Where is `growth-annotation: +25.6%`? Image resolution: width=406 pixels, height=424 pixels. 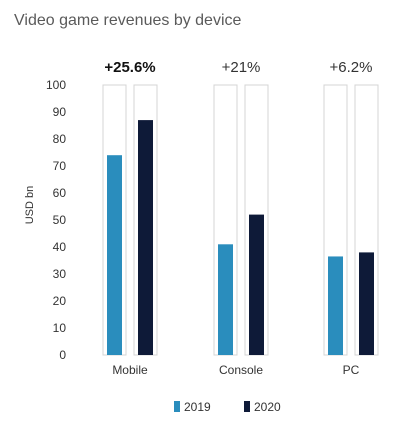
growth-annotation: +25.6% is located at coordinates (129, 67).